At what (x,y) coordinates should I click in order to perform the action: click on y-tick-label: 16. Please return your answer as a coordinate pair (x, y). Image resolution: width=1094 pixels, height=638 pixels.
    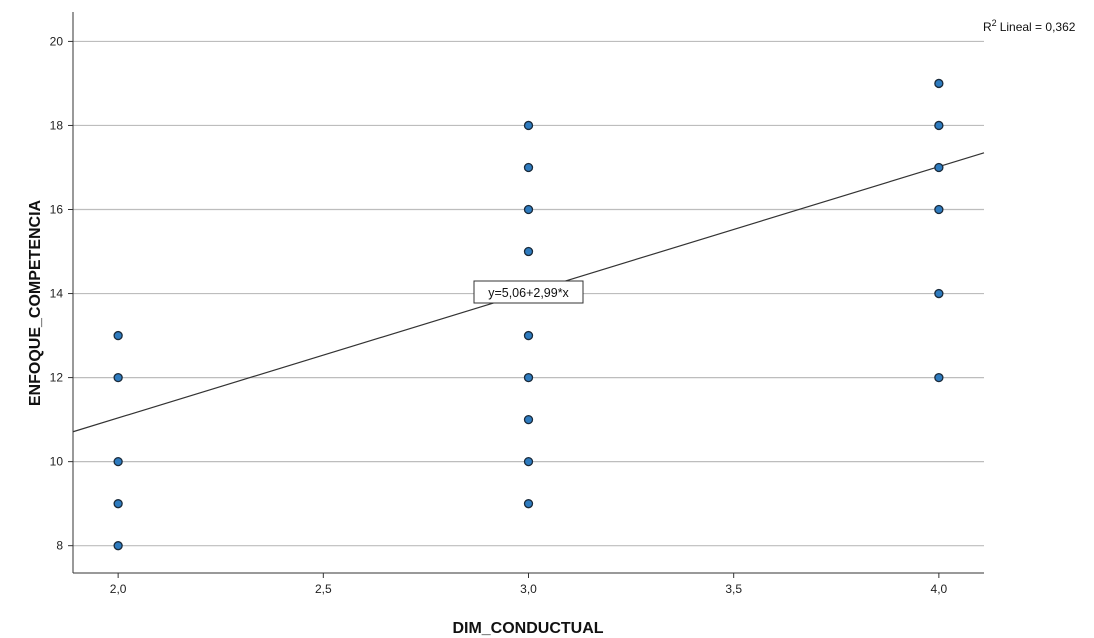
    Looking at the image, I should click on (57, 210).